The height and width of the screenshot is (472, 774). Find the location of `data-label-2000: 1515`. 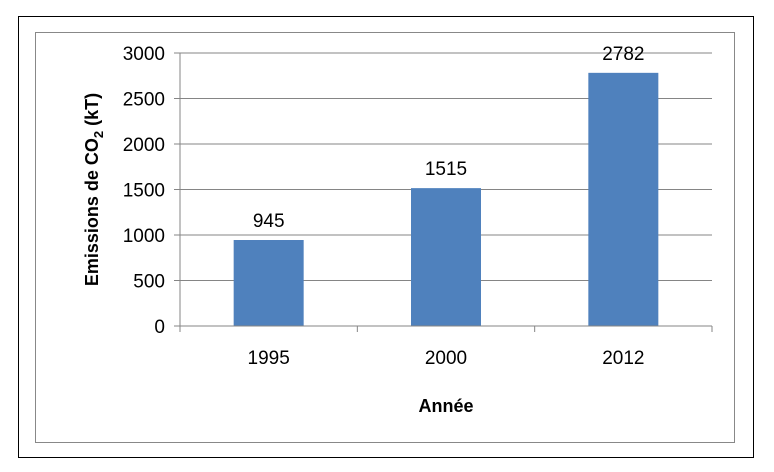

data-label-2000: 1515 is located at coordinates (446, 169).